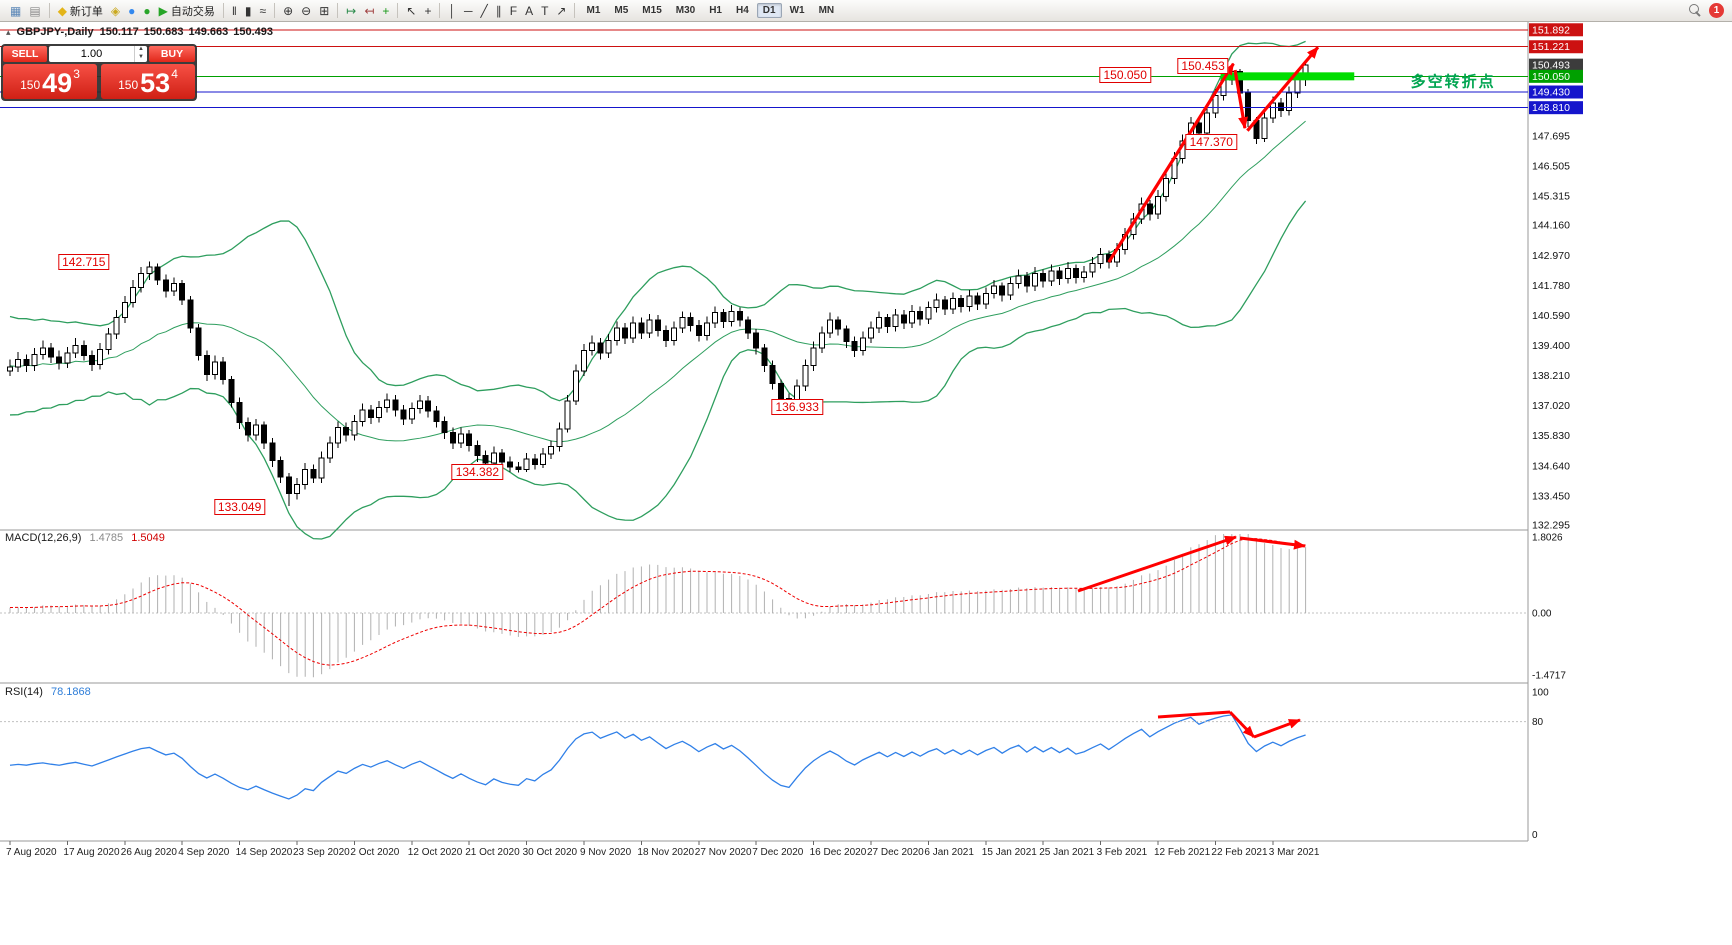 The height and width of the screenshot is (945, 1732). I want to click on vertical-line-icon: │, so click(452, 10).